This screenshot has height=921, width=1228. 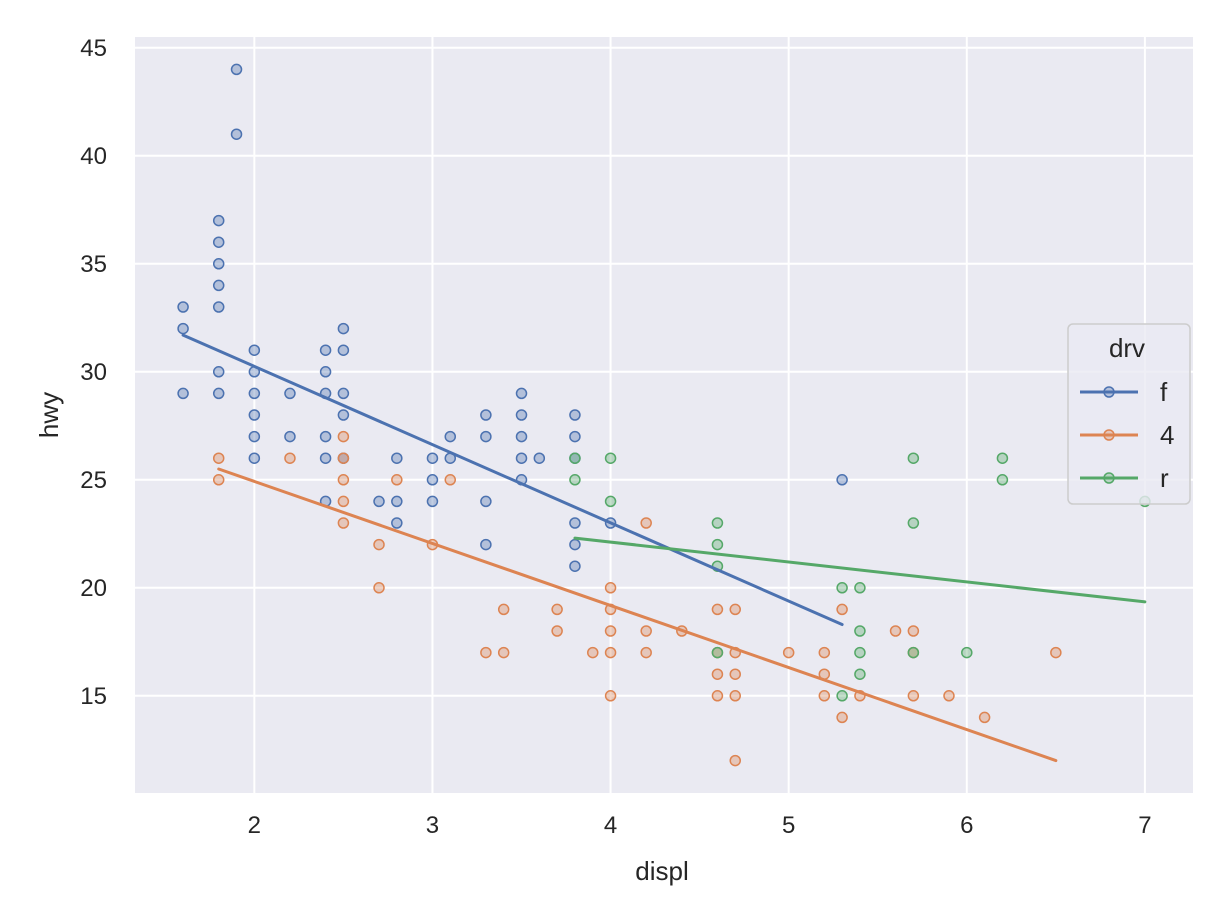 I want to click on y-tick-label: 25, so click(x=93, y=480).